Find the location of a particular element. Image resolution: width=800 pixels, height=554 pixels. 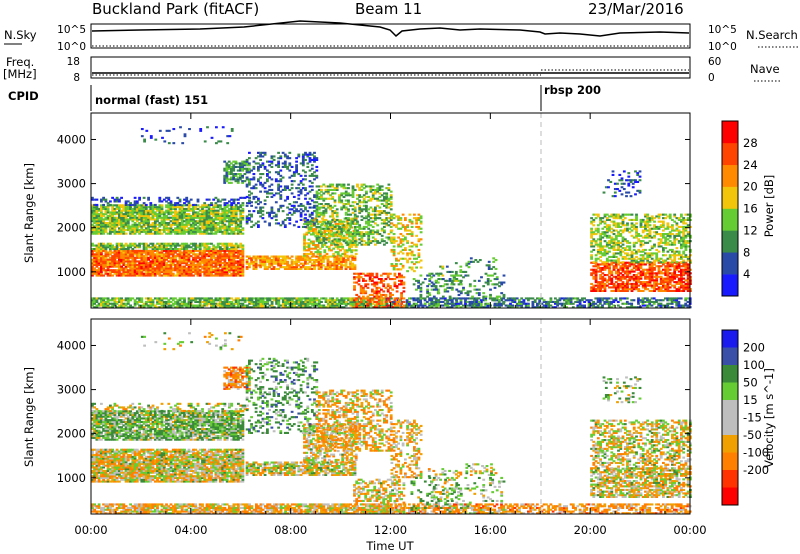

freq-label-2: [MHz] is located at coordinates (20, 74).